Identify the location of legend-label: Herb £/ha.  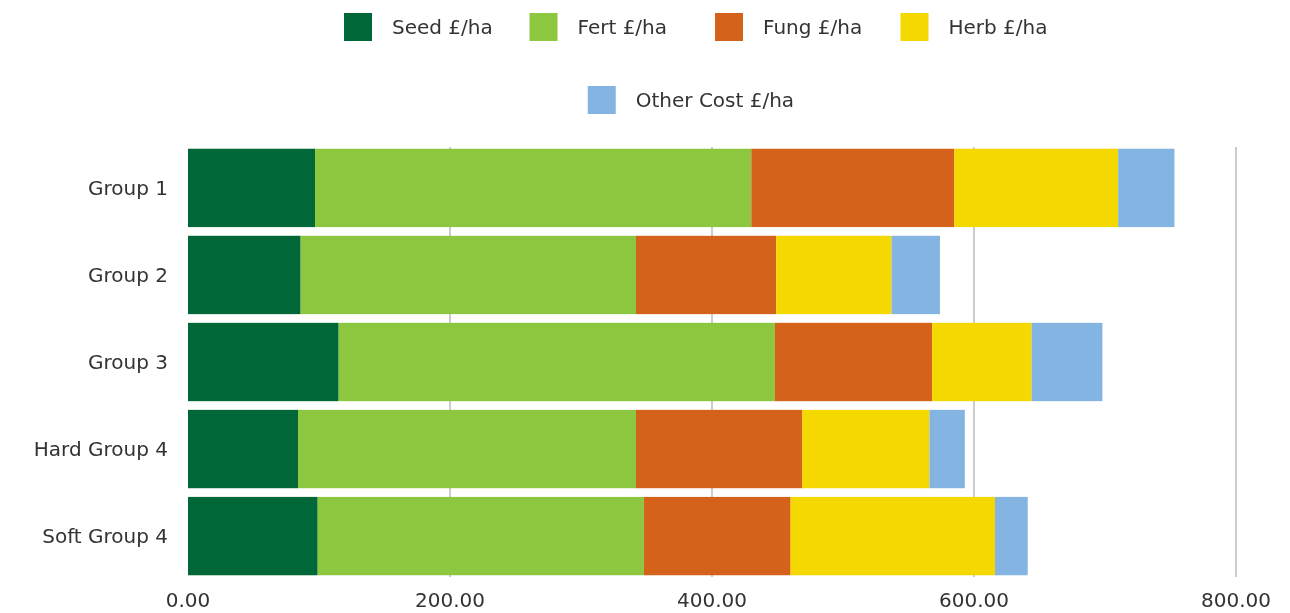
(998, 27).